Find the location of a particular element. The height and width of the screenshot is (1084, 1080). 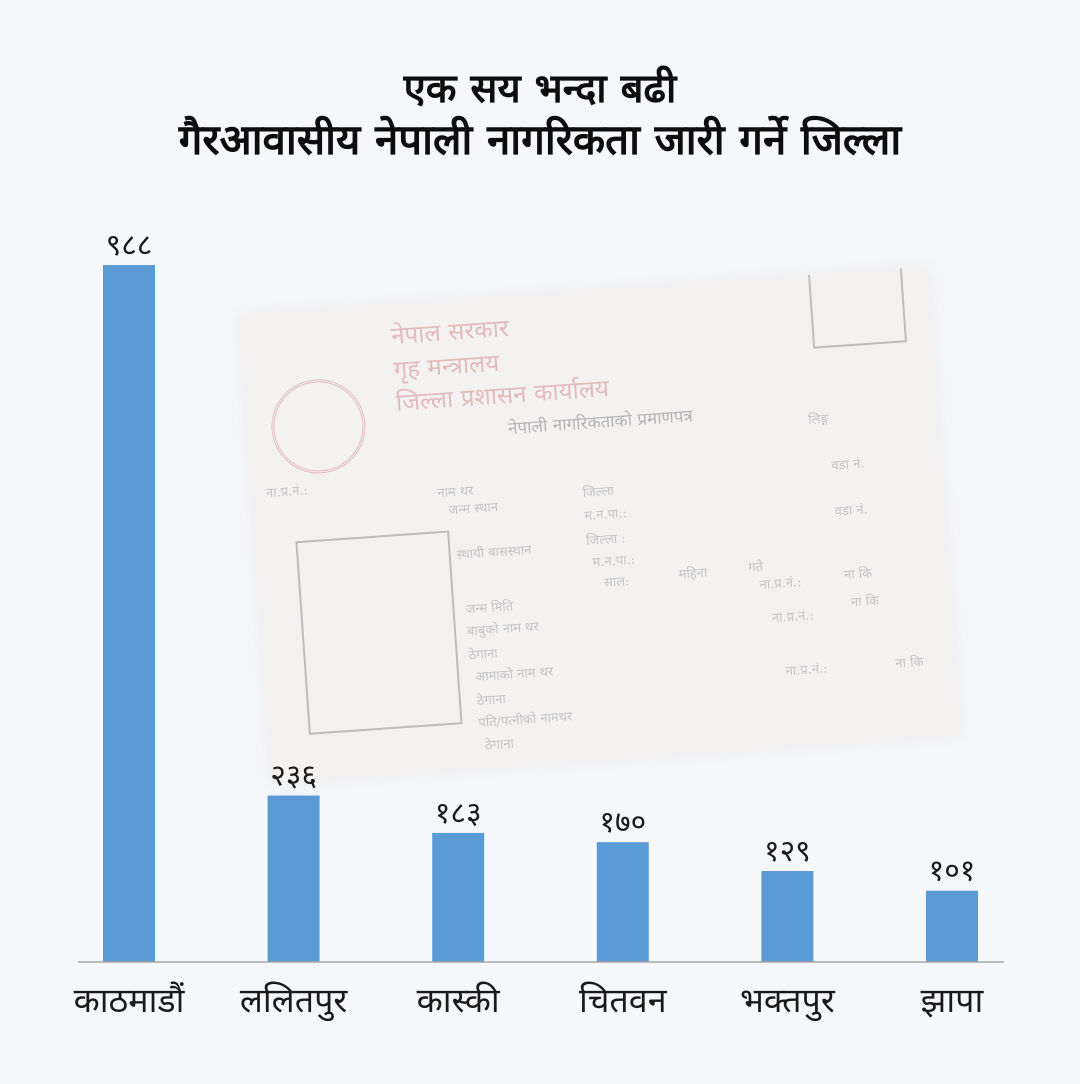

category-label: चितवन is located at coordinates (623, 1001).